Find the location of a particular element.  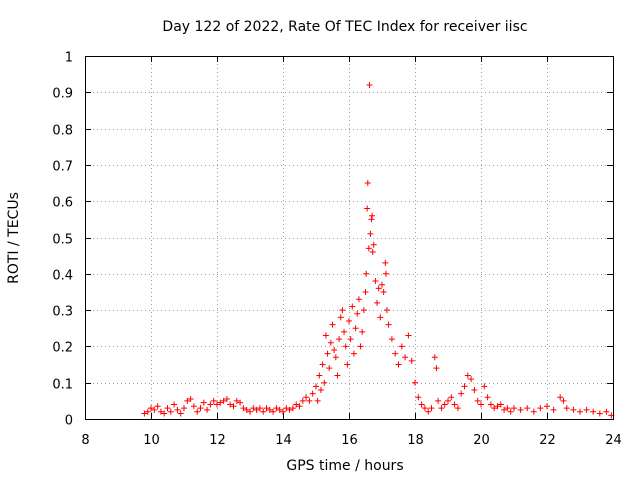

y-tick-label: 0 is located at coordinates (69, 421).